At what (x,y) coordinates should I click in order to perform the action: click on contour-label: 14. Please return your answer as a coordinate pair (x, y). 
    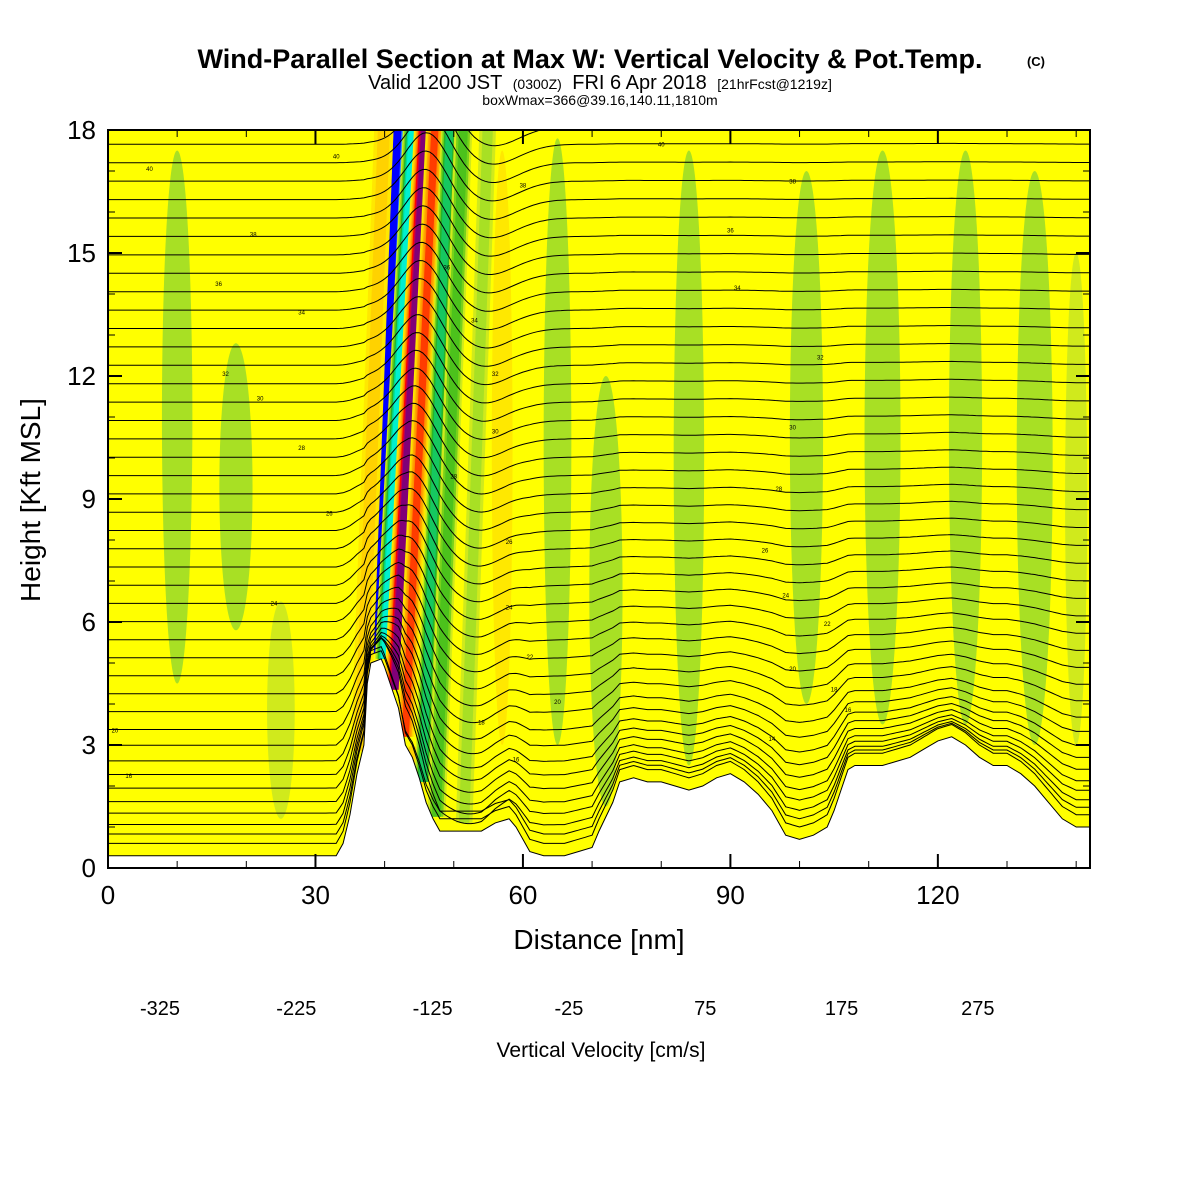
    Looking at the image, I should click on (772, 740).